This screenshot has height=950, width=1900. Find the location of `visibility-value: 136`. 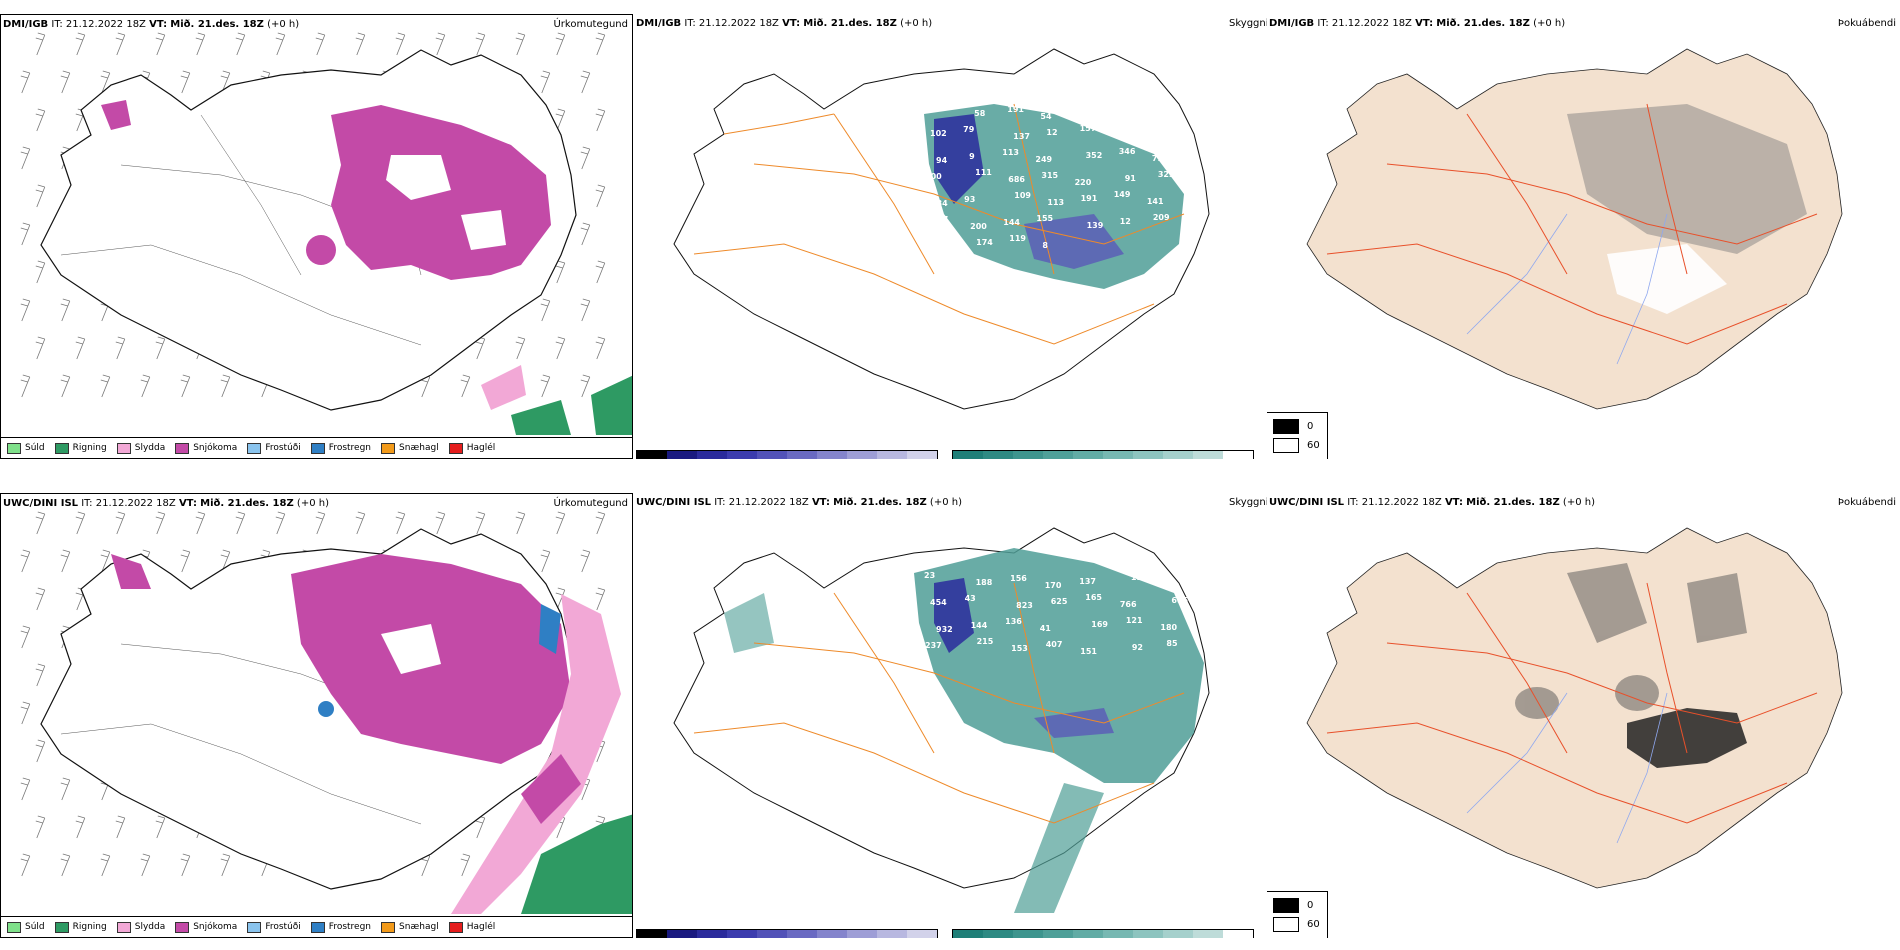

visibility-value: 136 is located at coordinates (1013, 621).